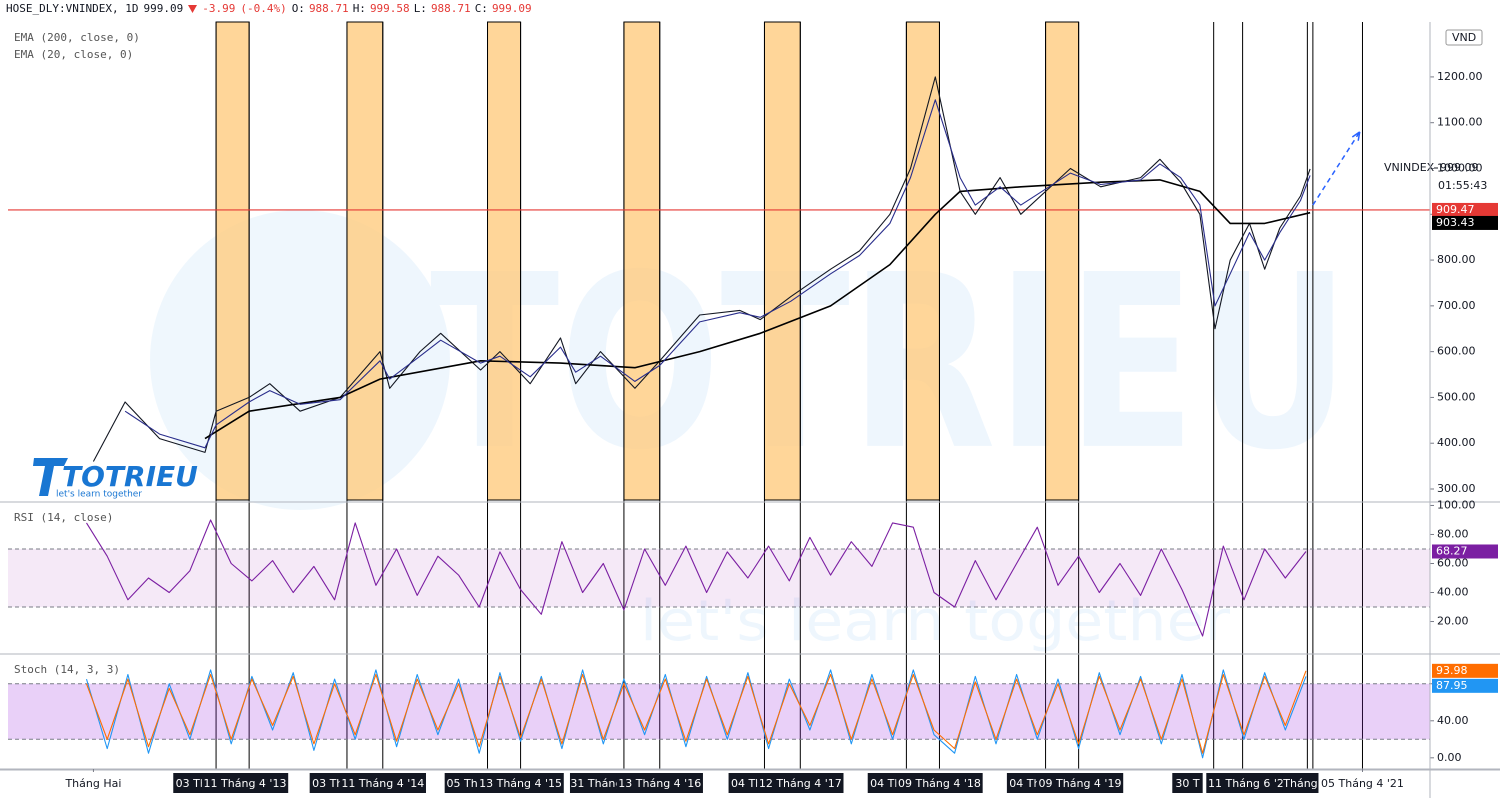  Describe the element at coordinates (1465, 209) in the screenshot. I see `price-line-label-box` at that location.